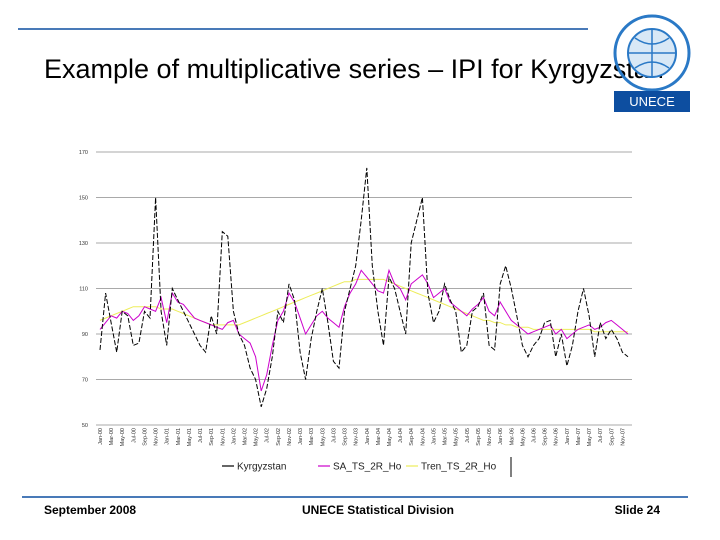 The width and height of the screenshot is (720, 540). Describe the element at coordinates (378, 510) in the screenshot. I see `footer-division: UNECE Statistical Division` at that location.